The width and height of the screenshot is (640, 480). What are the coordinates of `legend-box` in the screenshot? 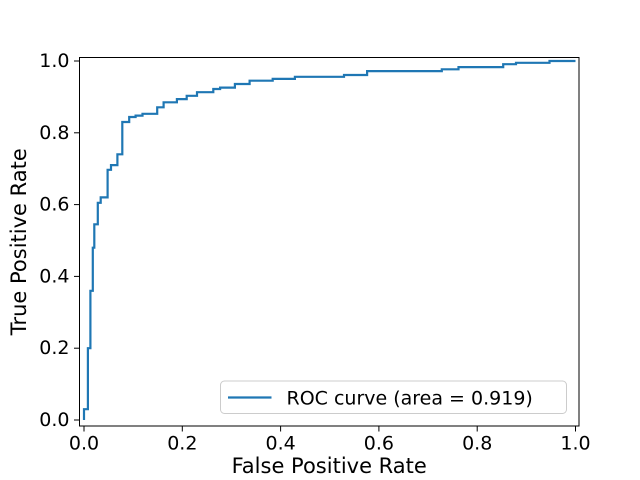 It's located at (393, 397).